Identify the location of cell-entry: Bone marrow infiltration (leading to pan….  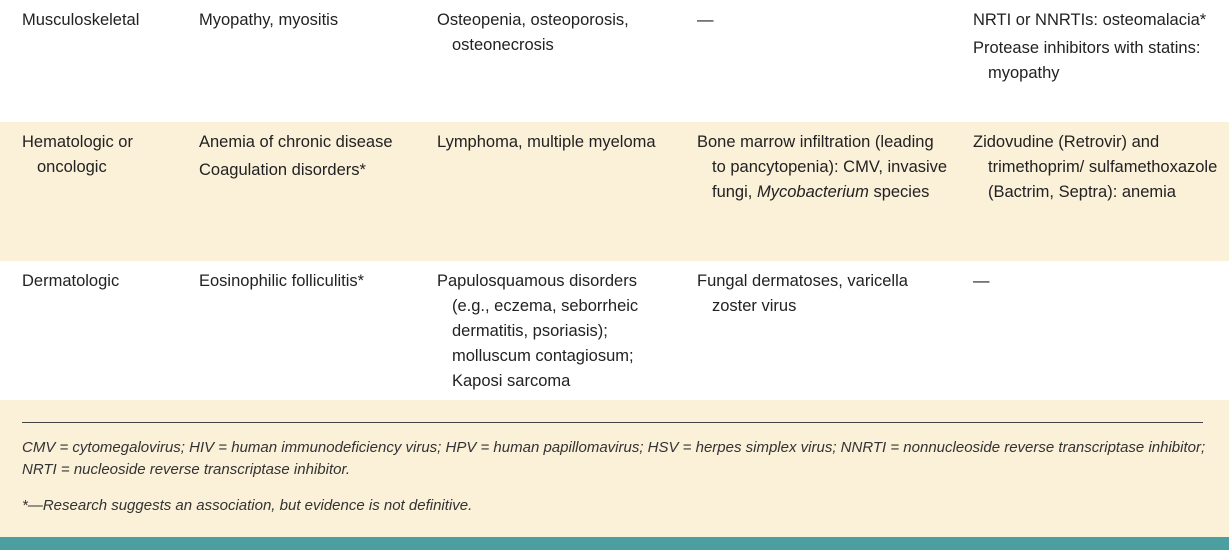
(824, 167).